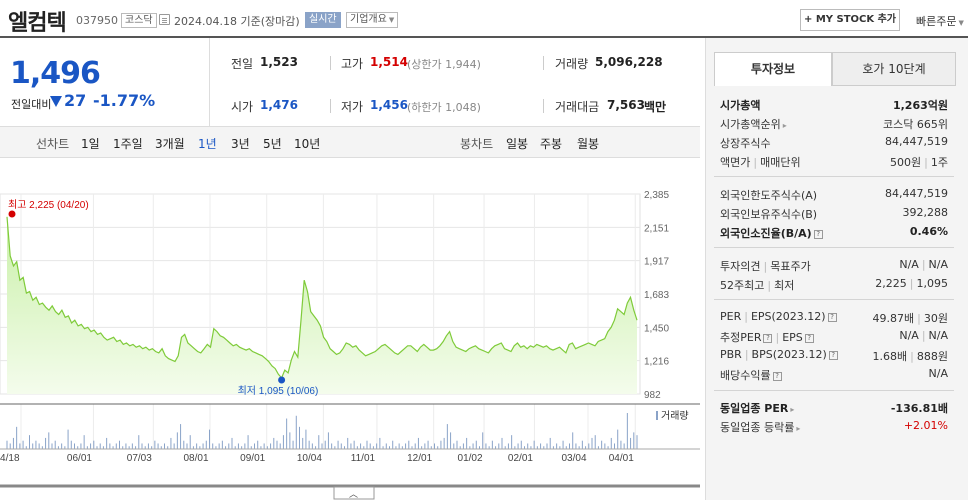 The height and width of the screenshot is (500, 968). Describe the element at coordinates (834, 247) in the screenshot. I see `separator` at that location.